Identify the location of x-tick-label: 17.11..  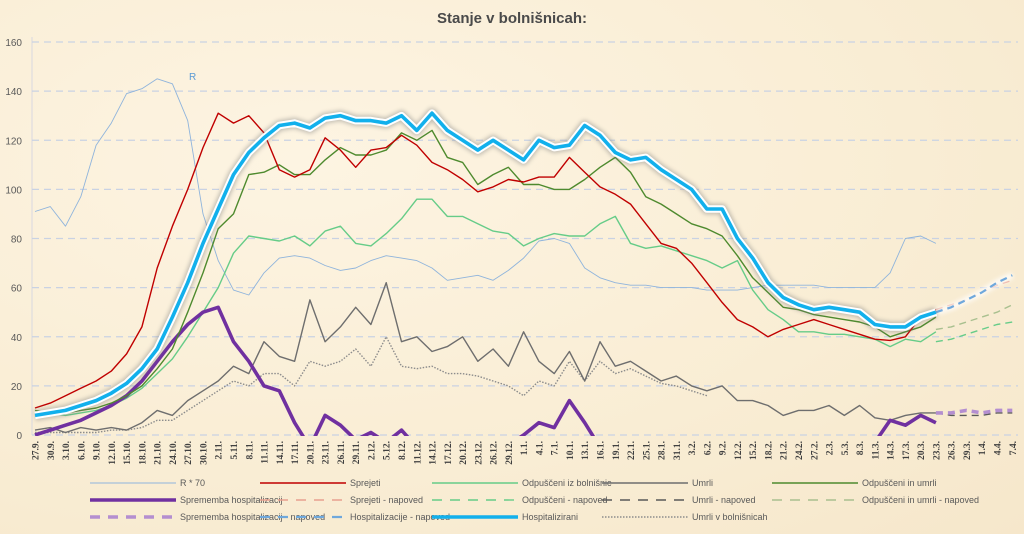
(296, 452).